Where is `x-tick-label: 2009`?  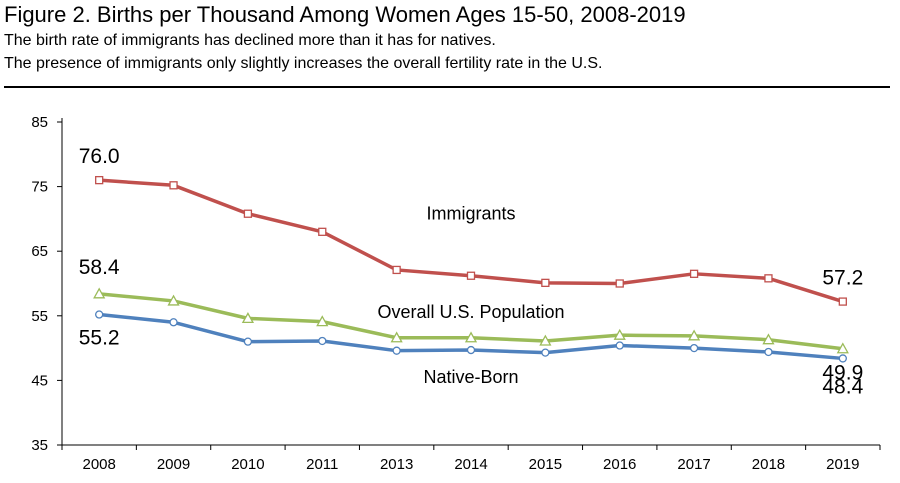
x-tick-label: 2009 is located at coordinates (173, 464).